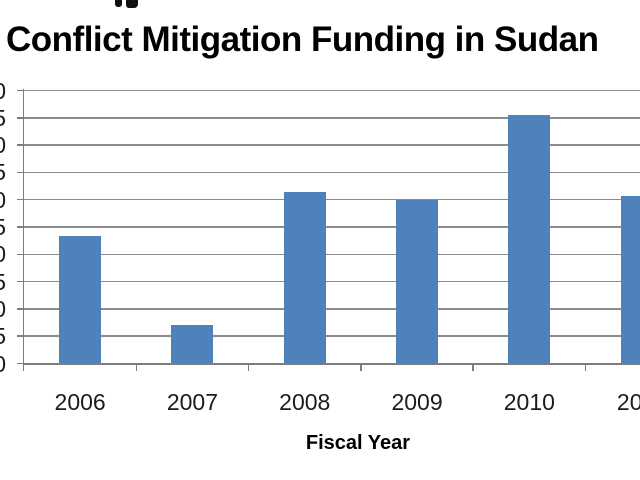 This screenshot has width=640, height=480. Describe the element at coordinates (3, 145) in the screenshot. I see `y-tick-label: 40` at that location.